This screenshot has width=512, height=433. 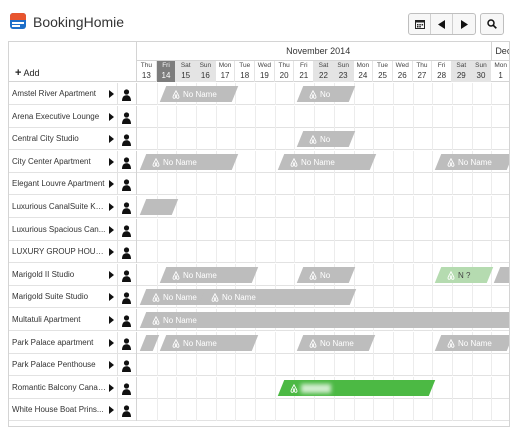 I want to click on property-name: Amstel River Apartment, so click(x=54, y=93).